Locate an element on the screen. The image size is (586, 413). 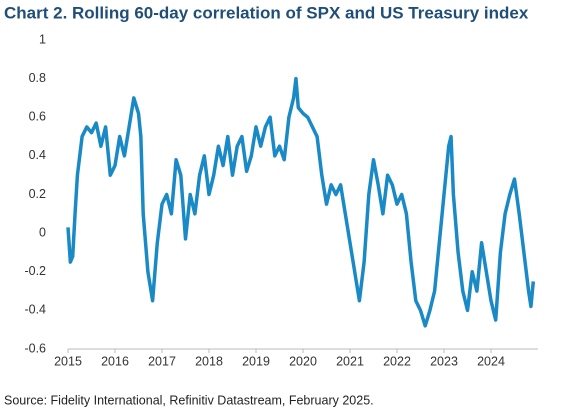
y-tick-label: 0.6 is located at coordinates (37, 117).